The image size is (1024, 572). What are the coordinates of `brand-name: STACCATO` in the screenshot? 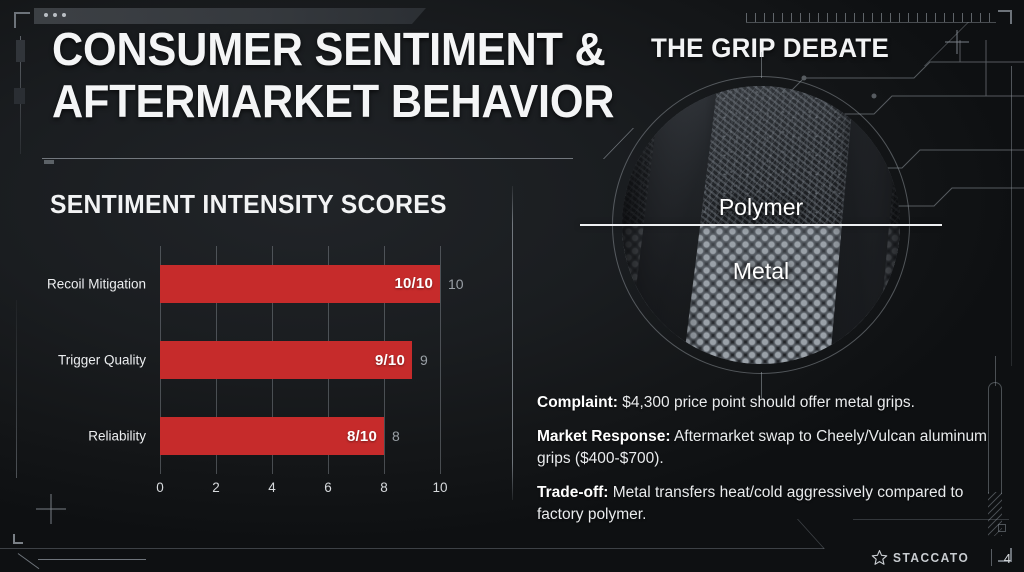 It's located at (931, 557).